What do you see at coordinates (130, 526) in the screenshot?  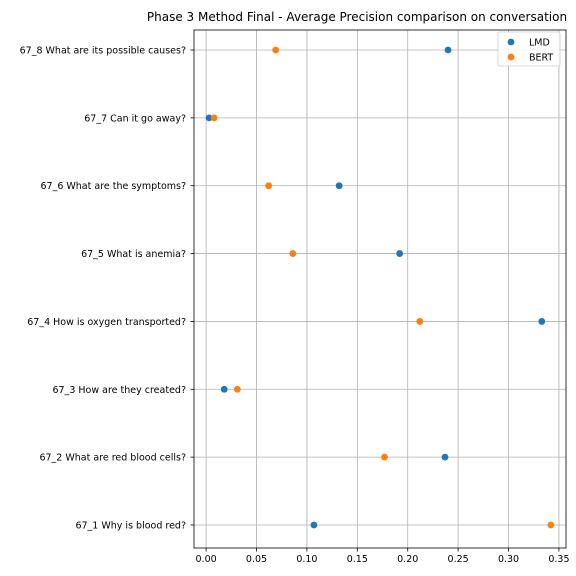 I see `y-tick-label: 67_1 Why is blood red?` at bounding box center [130, 526].